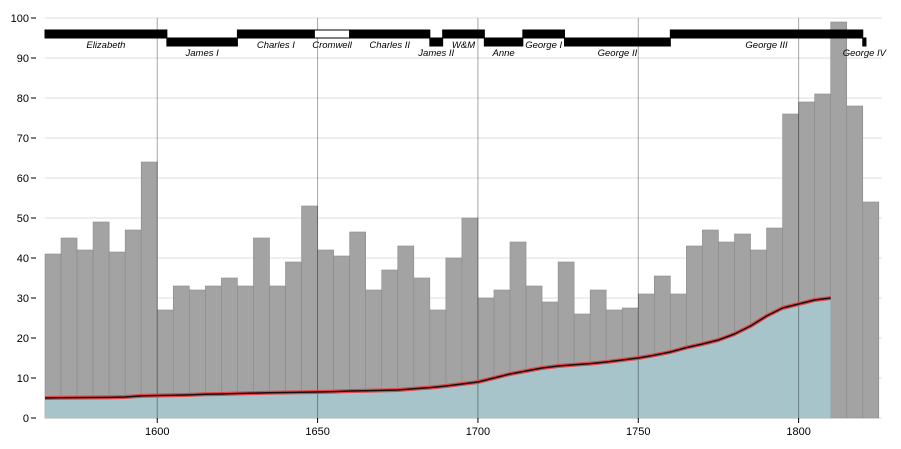 The image size is (901, 449). Describe the element at coordinates (202, 53) in the screenshot. I see `monarch-label: James I` at that location.